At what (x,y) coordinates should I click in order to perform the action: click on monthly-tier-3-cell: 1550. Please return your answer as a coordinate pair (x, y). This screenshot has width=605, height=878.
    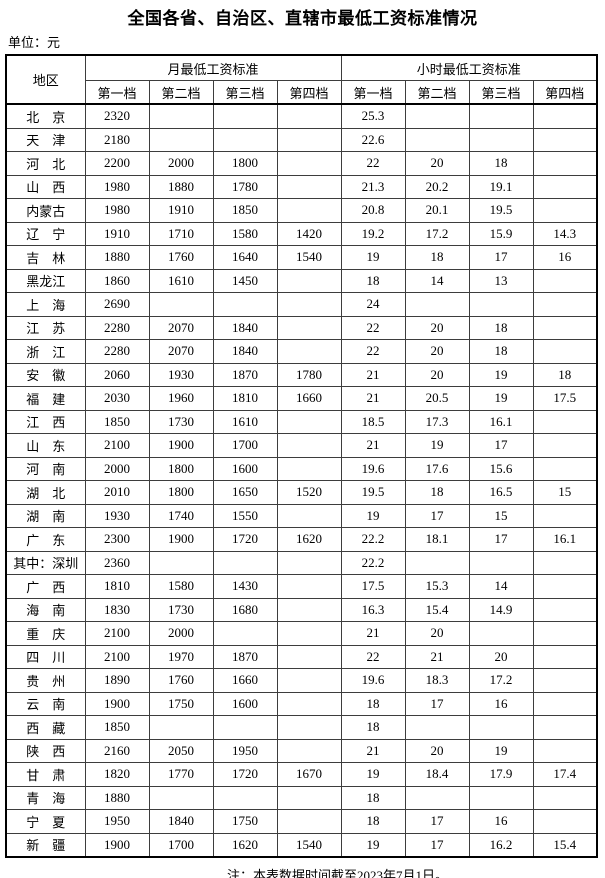
    Looking at the image, I should click on (245, 515).